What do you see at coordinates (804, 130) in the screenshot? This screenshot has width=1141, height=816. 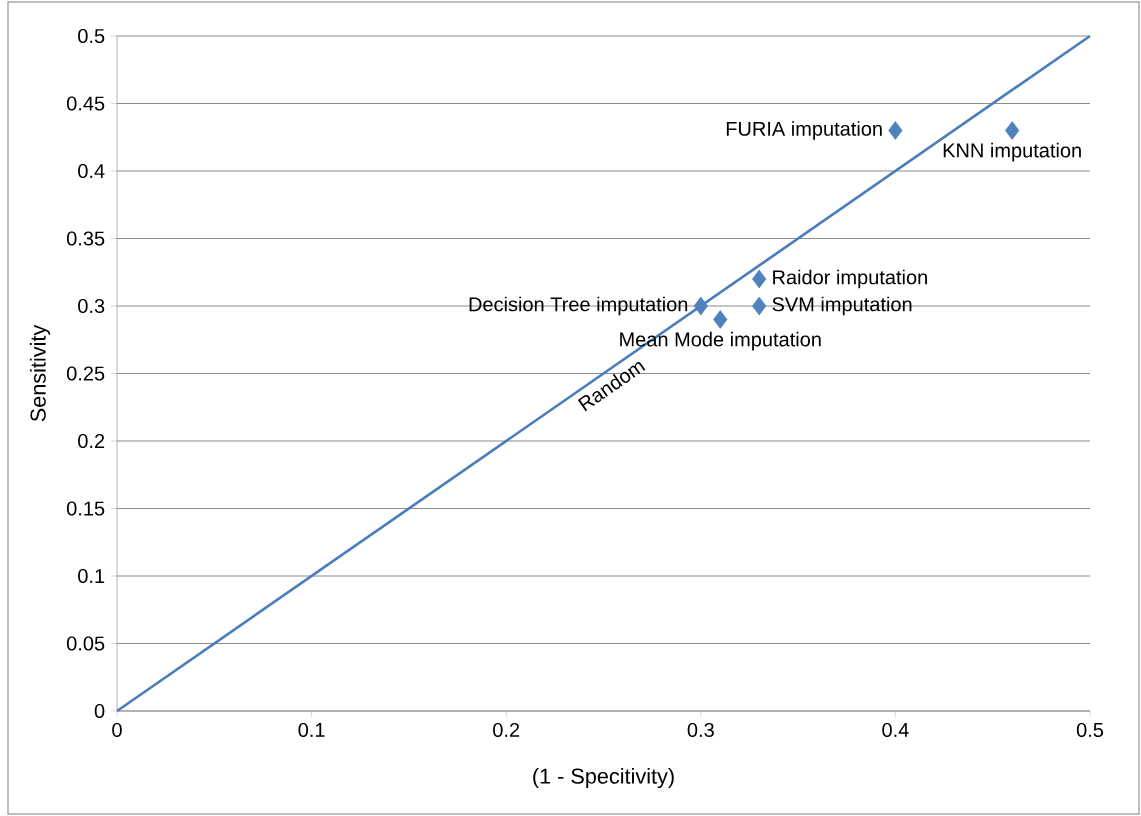 I see `annotation: FURIA imputation` at bounding box center [804, 130].